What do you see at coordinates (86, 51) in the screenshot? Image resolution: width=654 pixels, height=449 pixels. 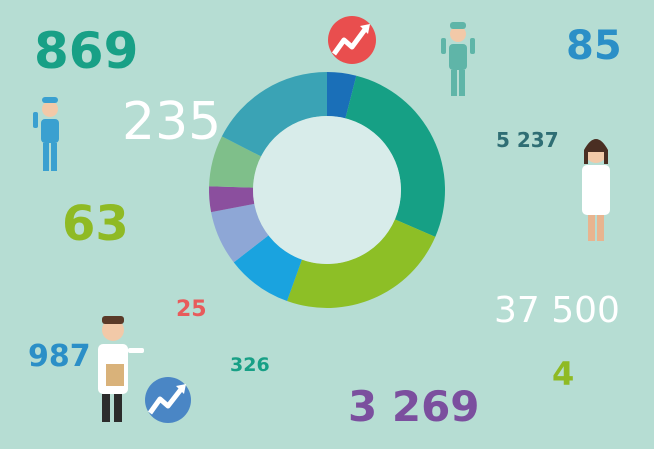 I see `figure-number: 869` at bounding box center [86, 51].